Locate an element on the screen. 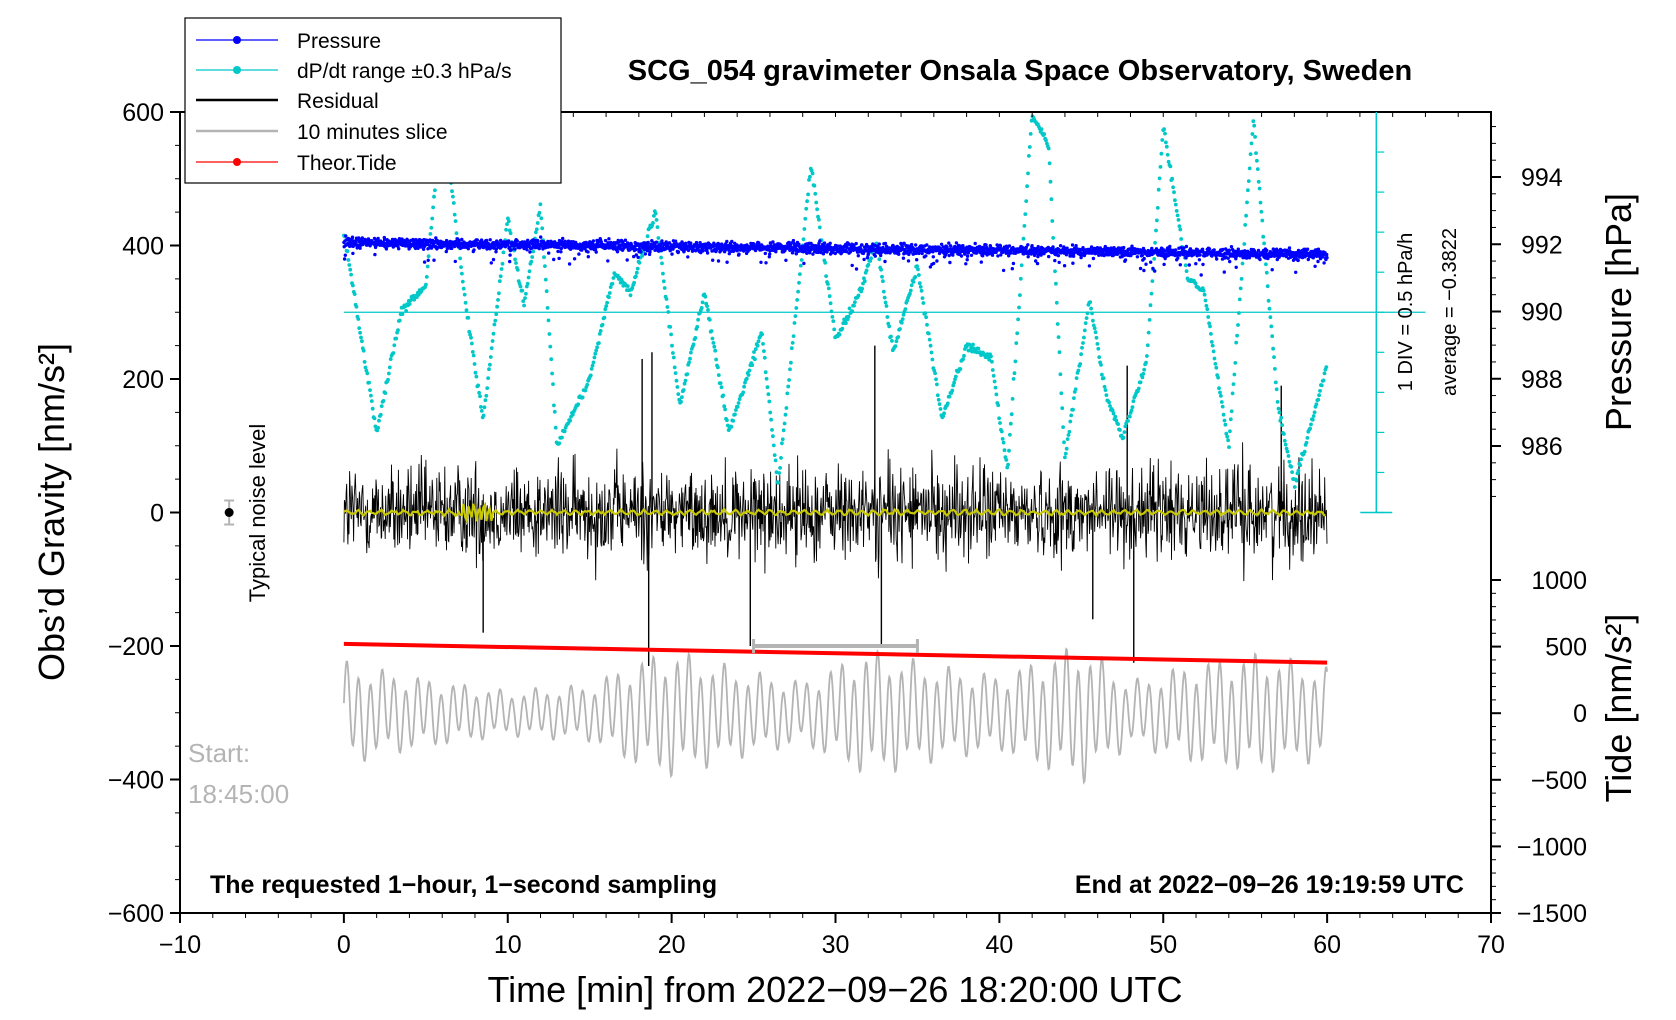 The width and height of the screenshot is (1676, 1020). pressure-tick-label: 990 is located at coordinates (1542, 313).